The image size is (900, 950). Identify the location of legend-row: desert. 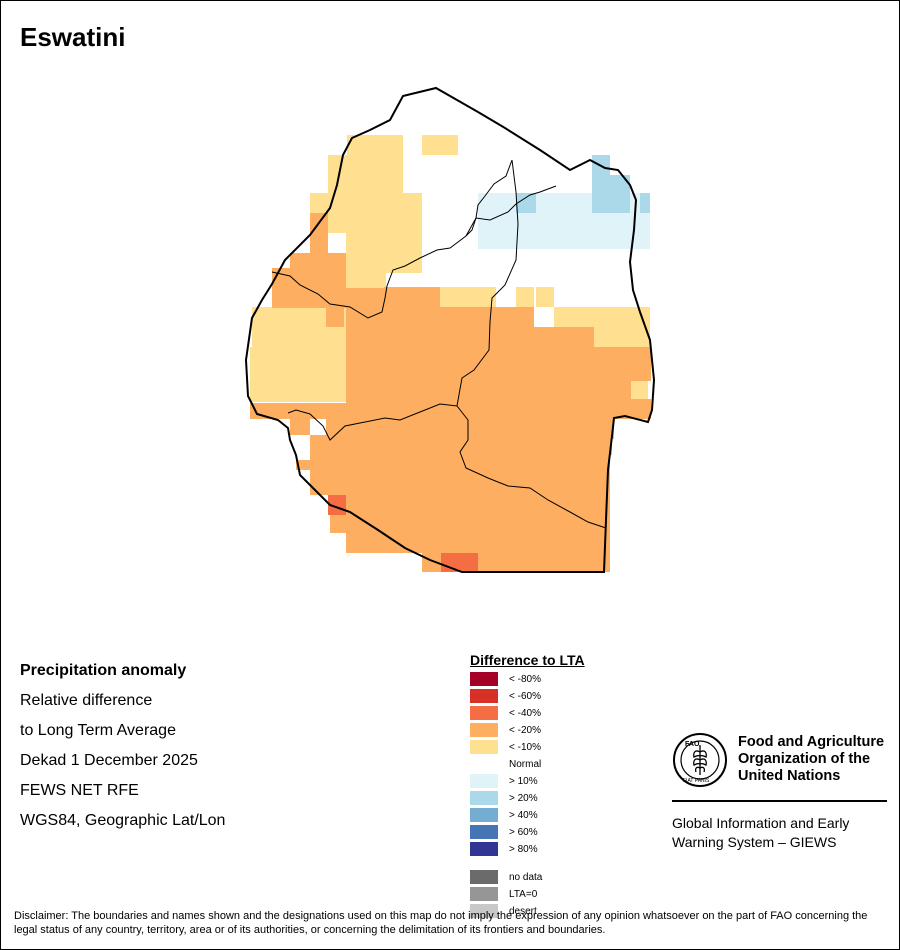
(503, 911).